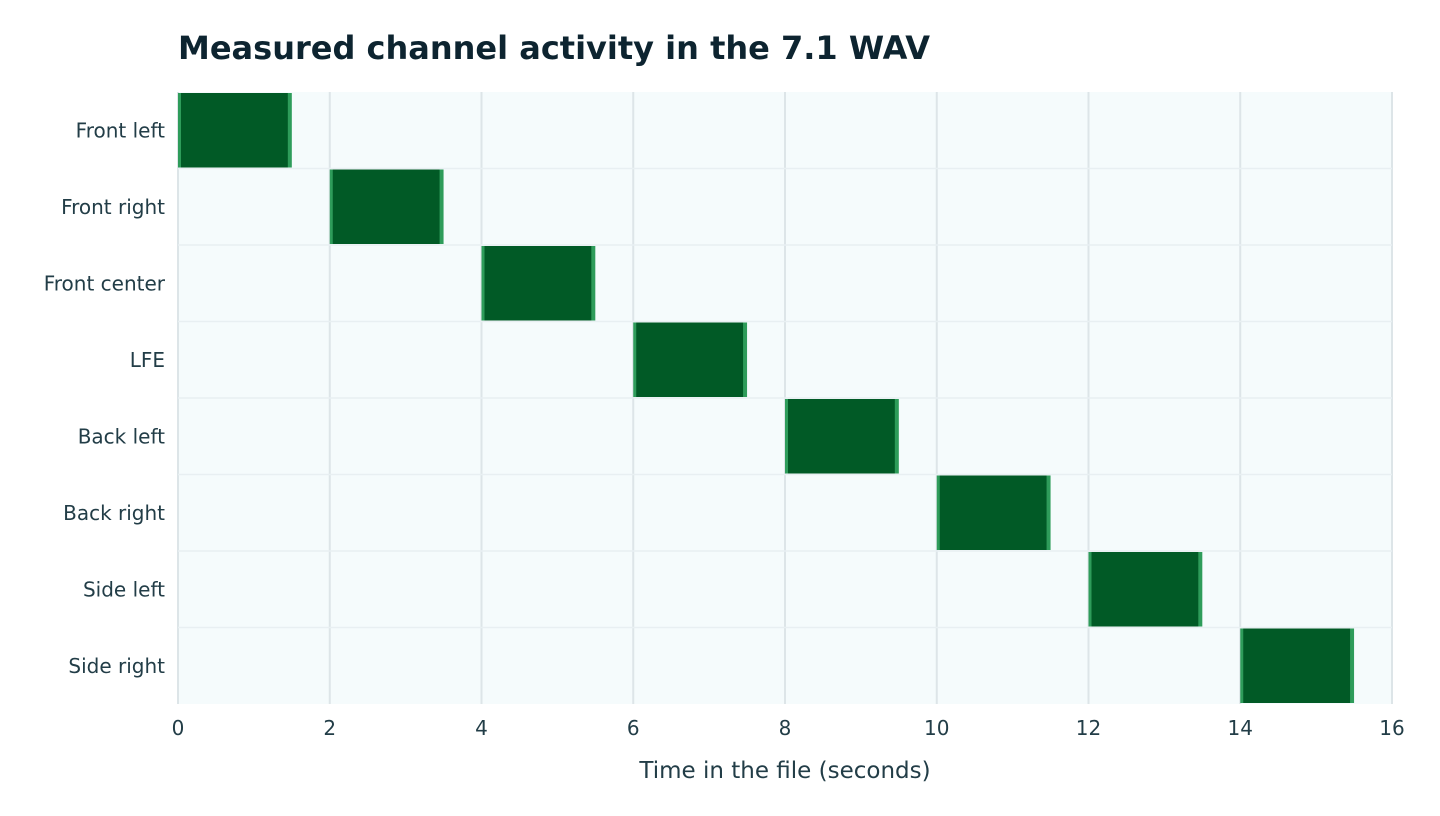  What do you see at coordinates (1088, 728) in the screenshot?
I see `x-tick-label-6: 12` at bounding box center [1088, 728].